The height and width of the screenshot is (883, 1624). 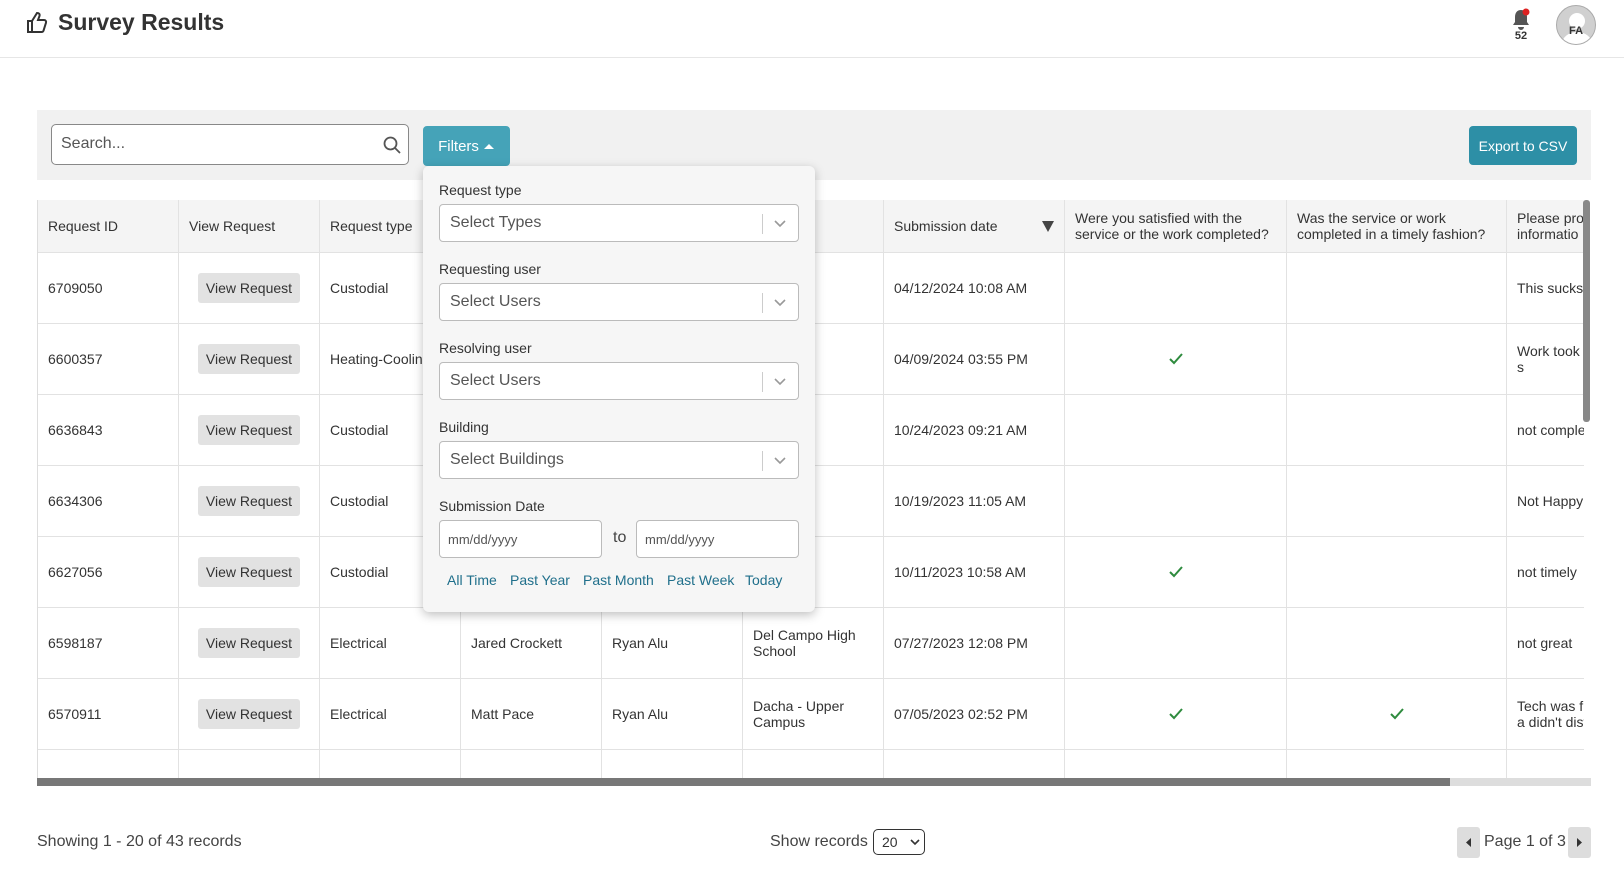 I want to click on avatar: FA, so click(x=1576, y=25).